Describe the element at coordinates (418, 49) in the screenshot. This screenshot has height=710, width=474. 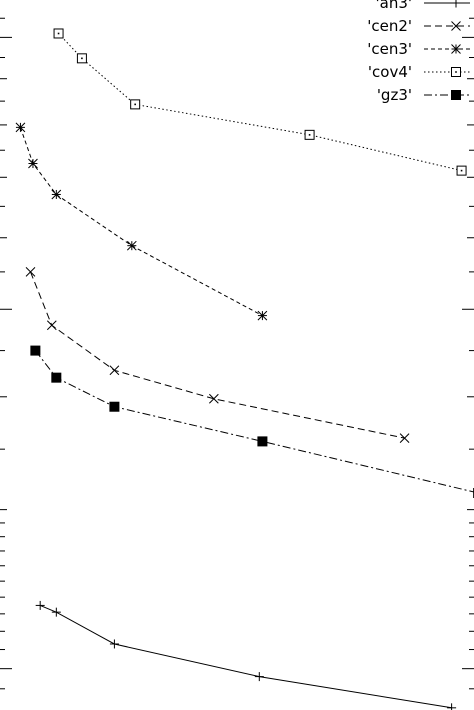
I see `legend-item-cen3: 'cen3'` at that location.